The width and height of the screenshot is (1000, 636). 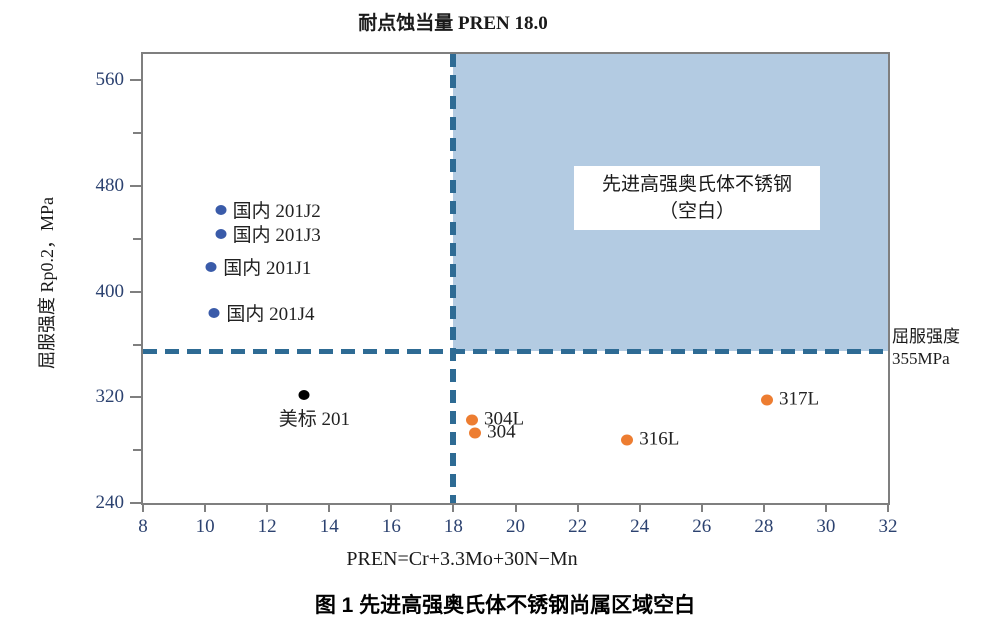 I want to click on y-tick-label: 320, so click(x=110, y=397).